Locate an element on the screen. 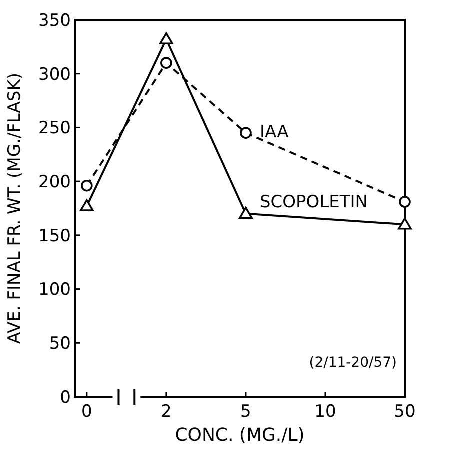  y-tick-label: 350 is located at coordinates (54, 20).